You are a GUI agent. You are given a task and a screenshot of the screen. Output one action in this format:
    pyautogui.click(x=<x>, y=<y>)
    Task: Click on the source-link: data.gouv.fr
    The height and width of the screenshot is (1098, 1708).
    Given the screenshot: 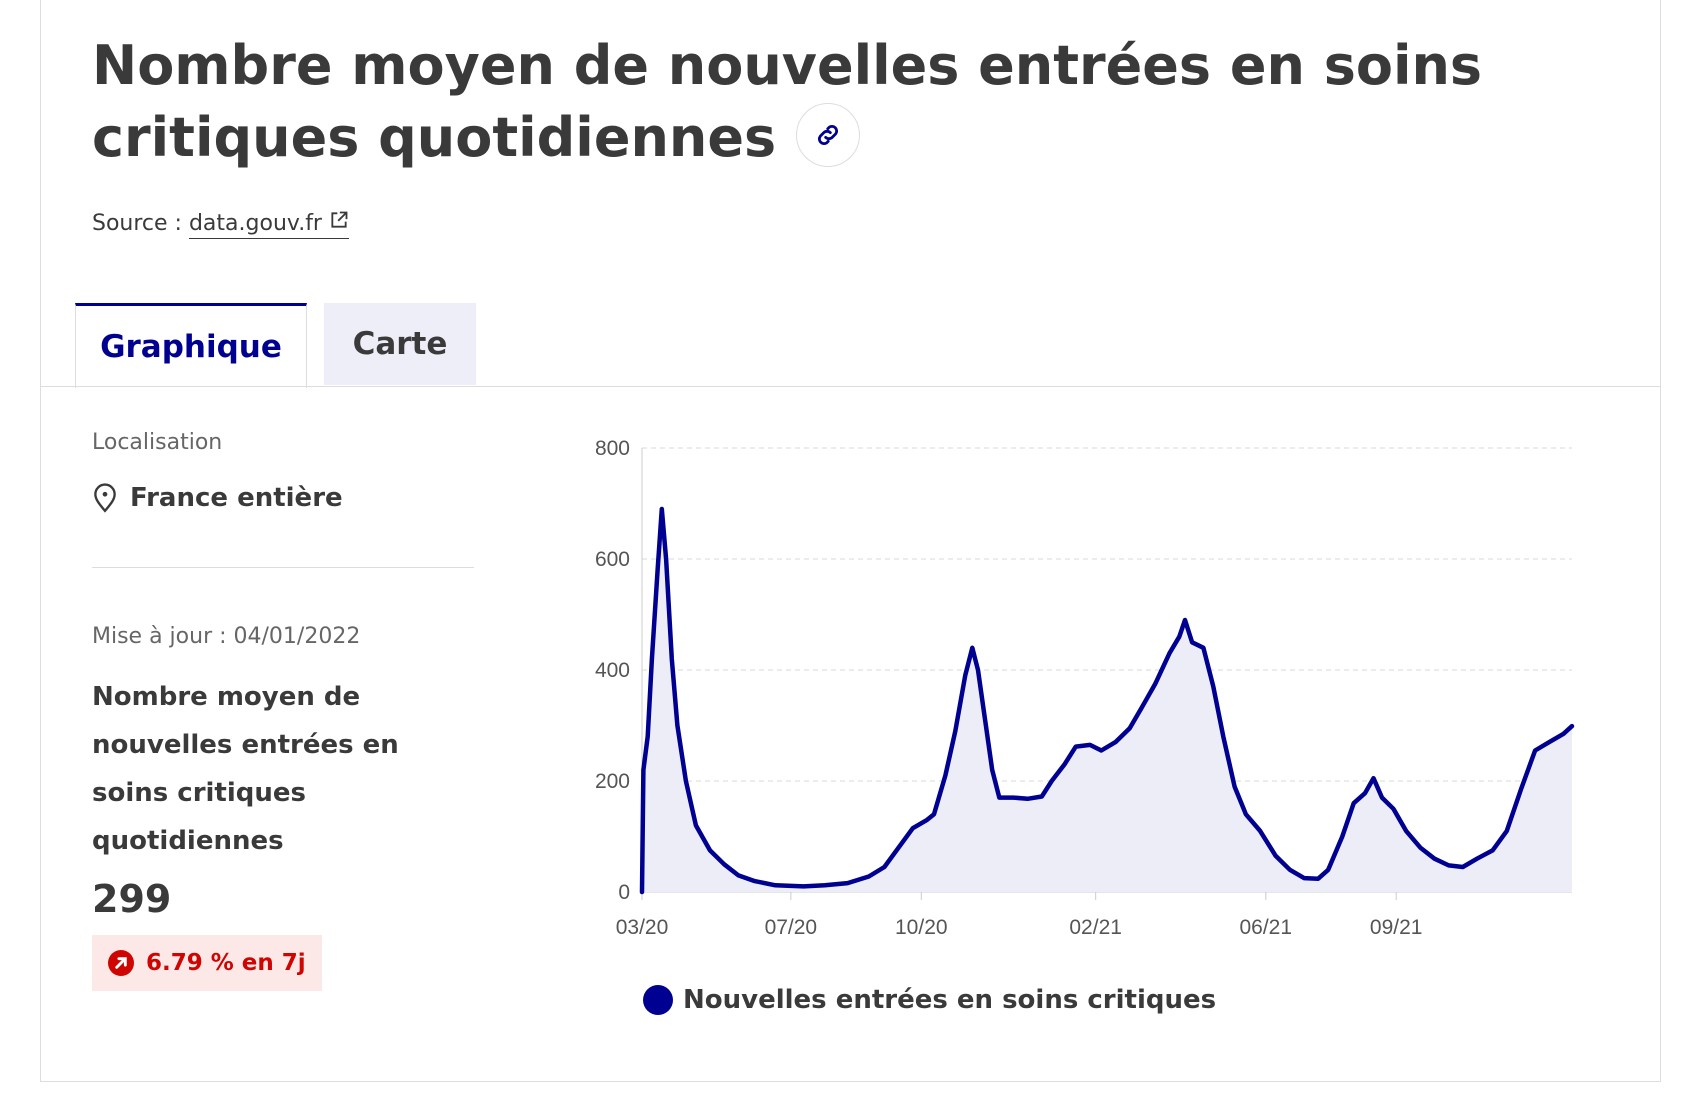 What is the action you would take?
    pyautogui.click(x=268, y=225)
    